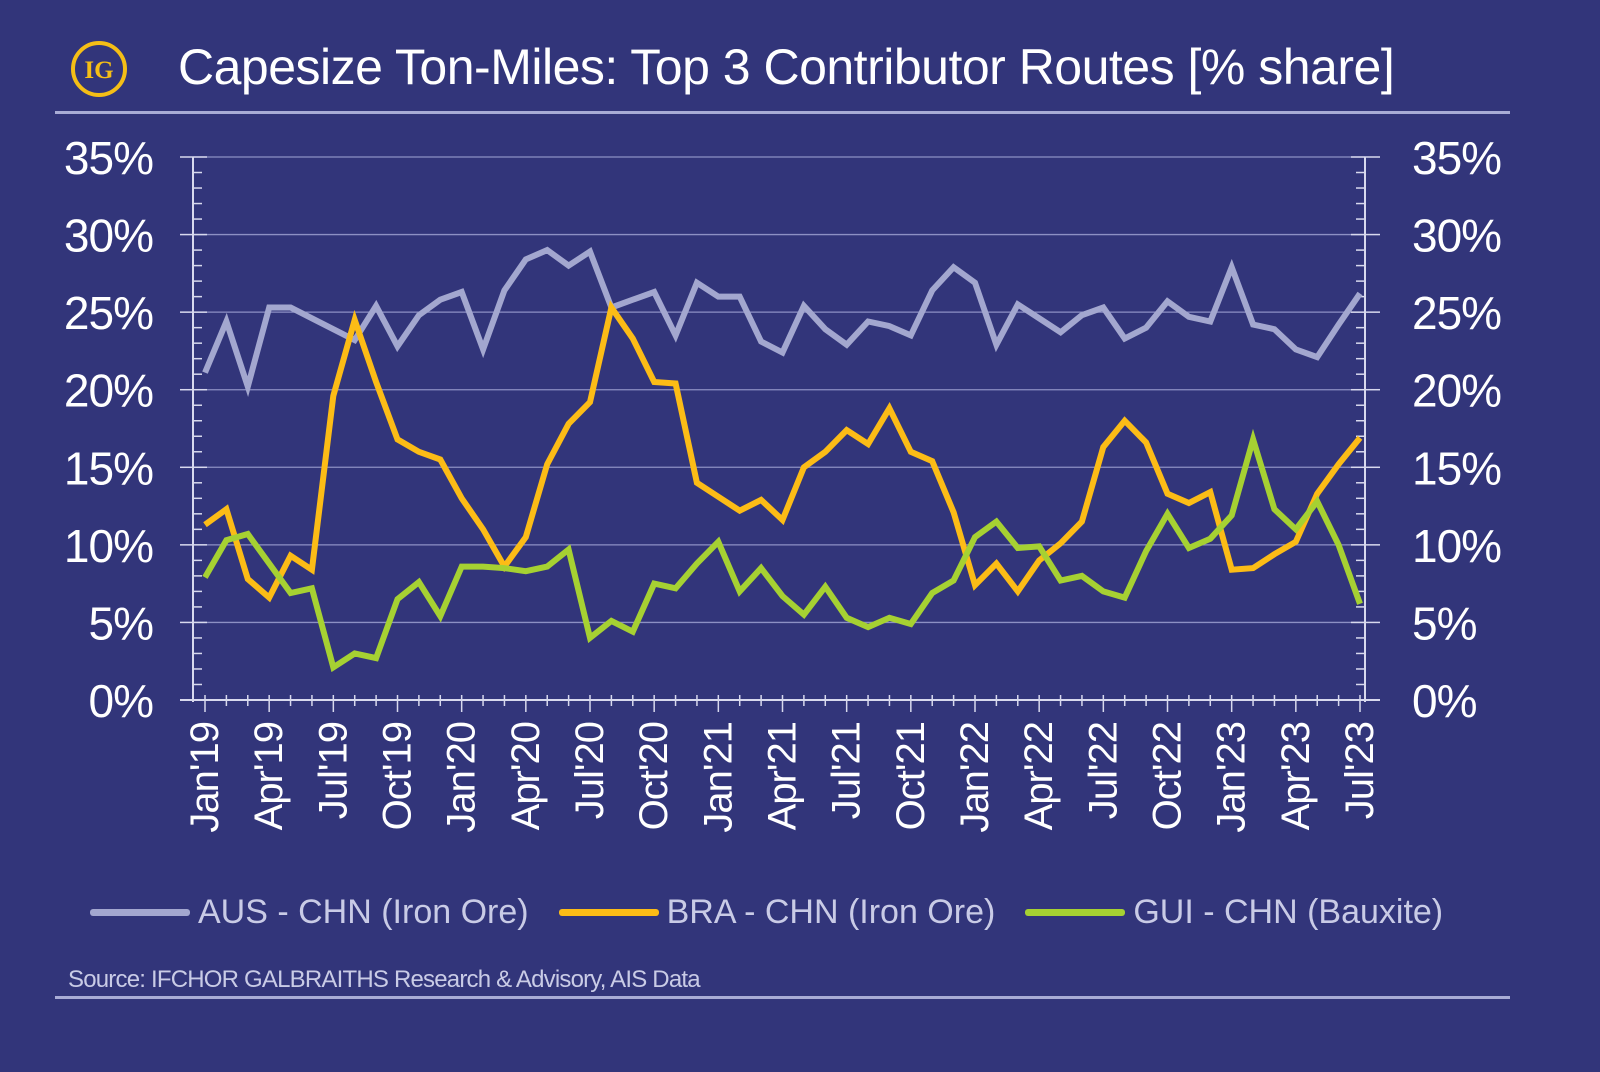  I want to click on y2-tick-label: 35%, so click(1456, 158).